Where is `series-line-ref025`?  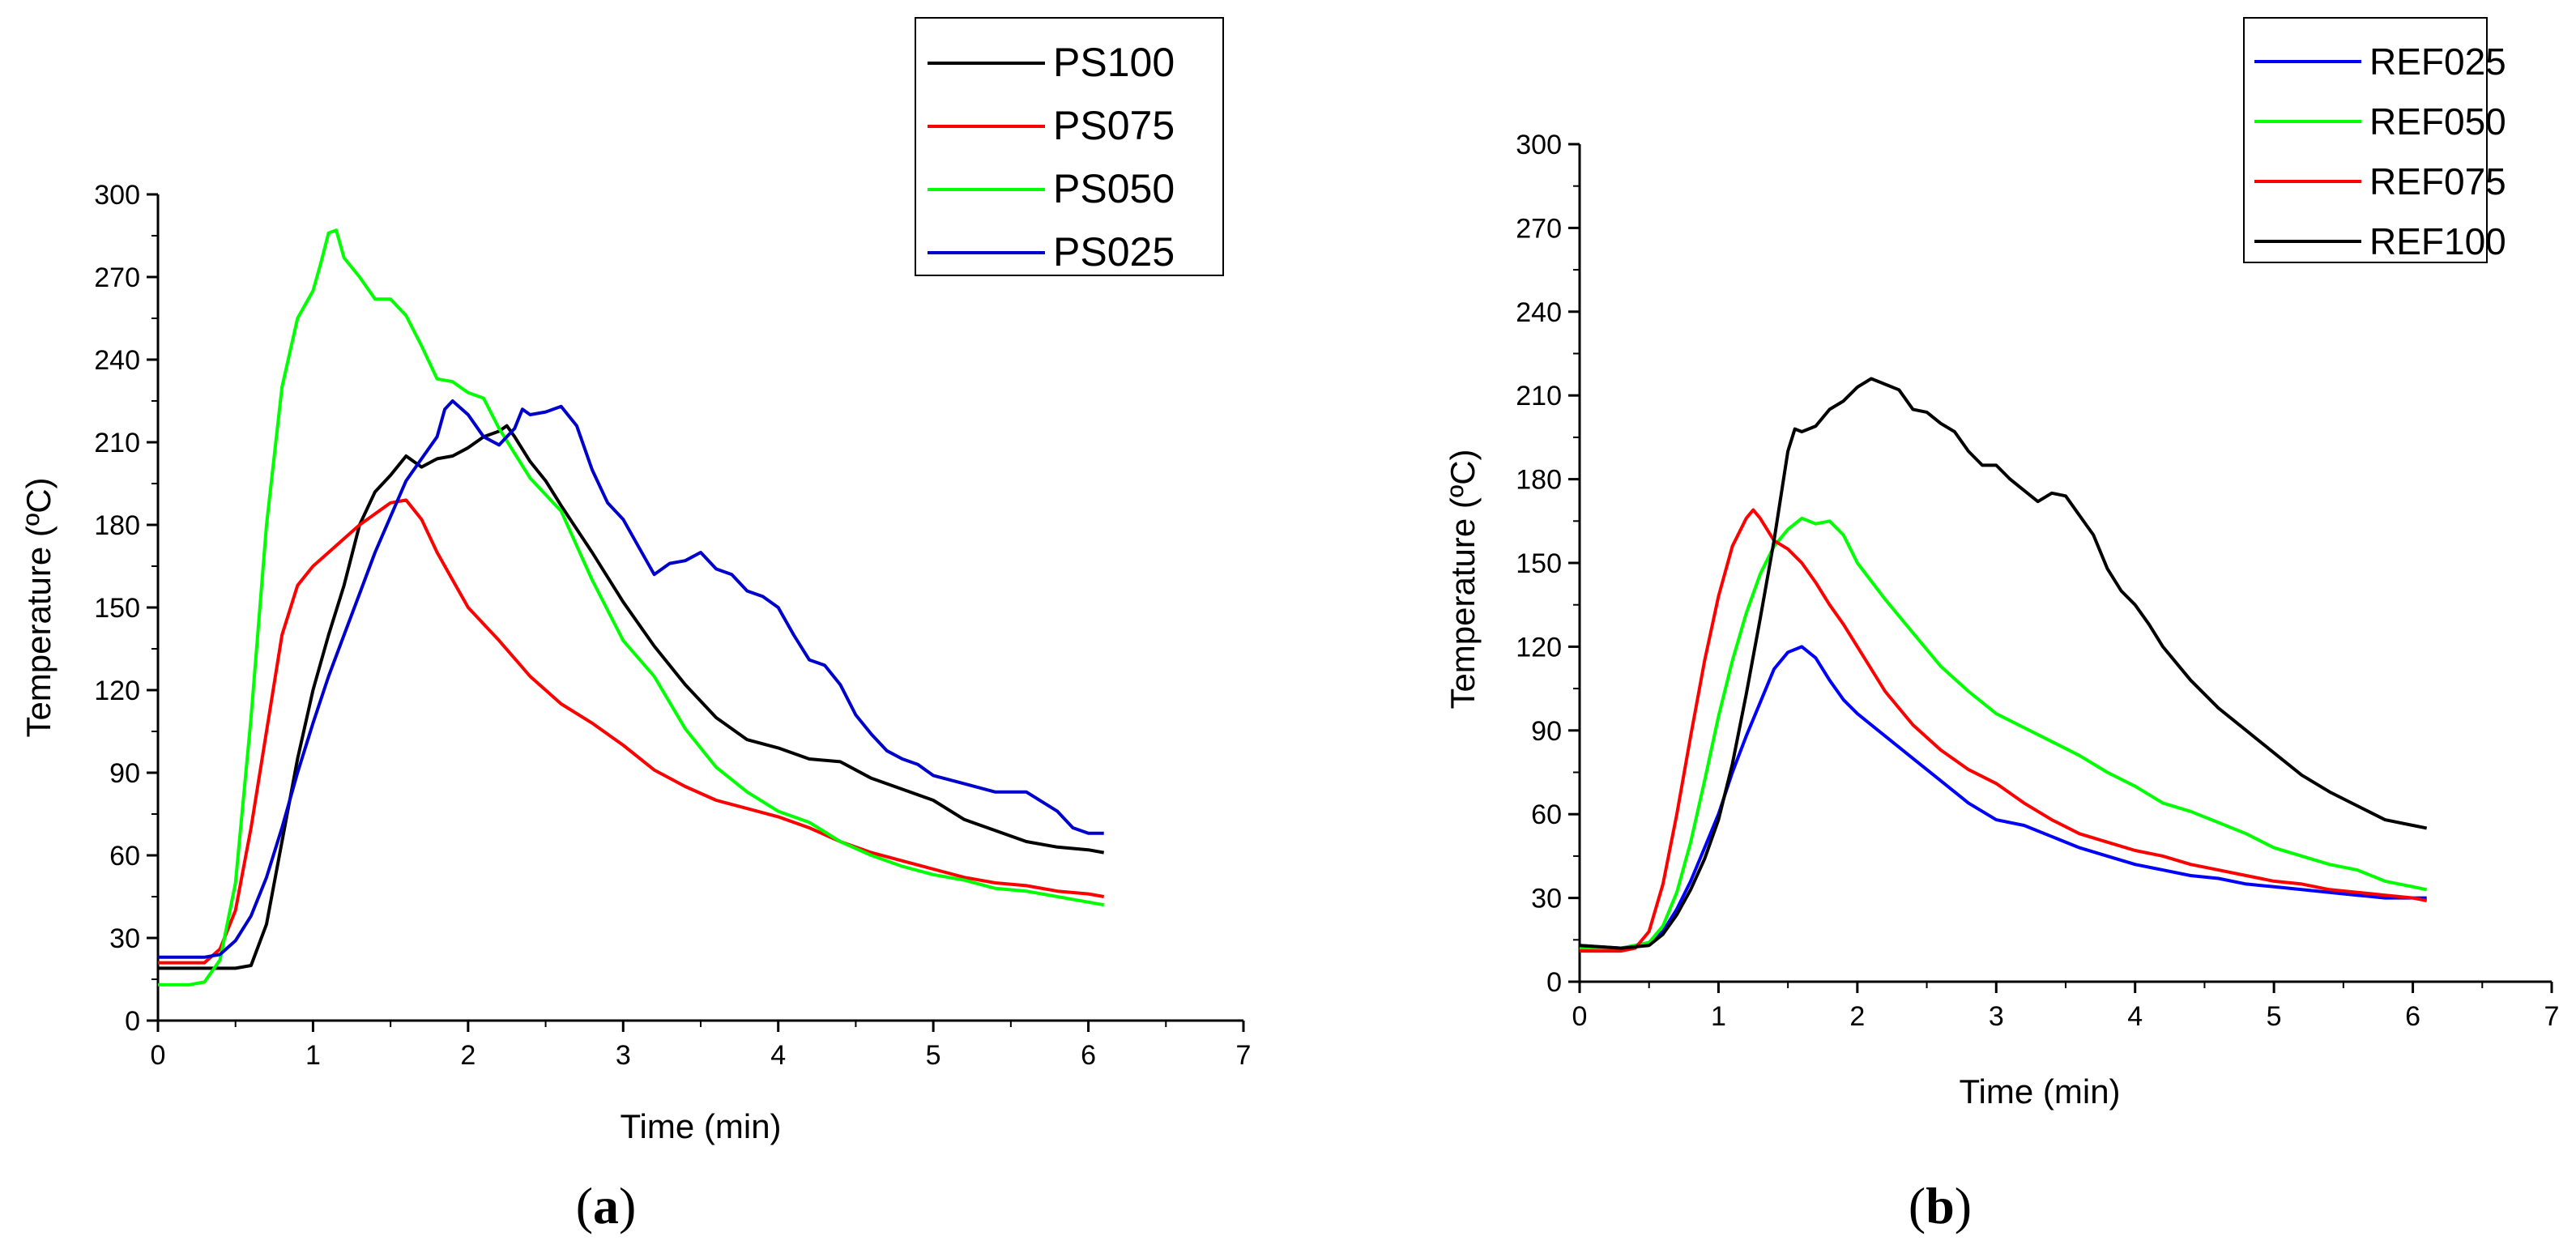
series-line-ref025 is located at coordinates (2003, 797).